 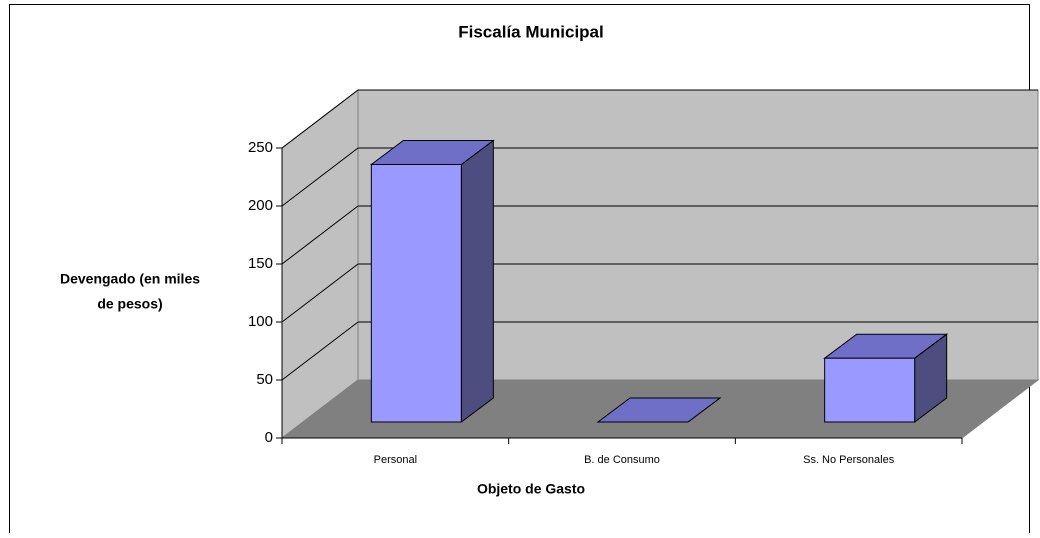 What do you see at coordinates (622, 460) in the screenshot?
I see `x-tick-label: B. de Consumo` at bounding box center [622, 460].